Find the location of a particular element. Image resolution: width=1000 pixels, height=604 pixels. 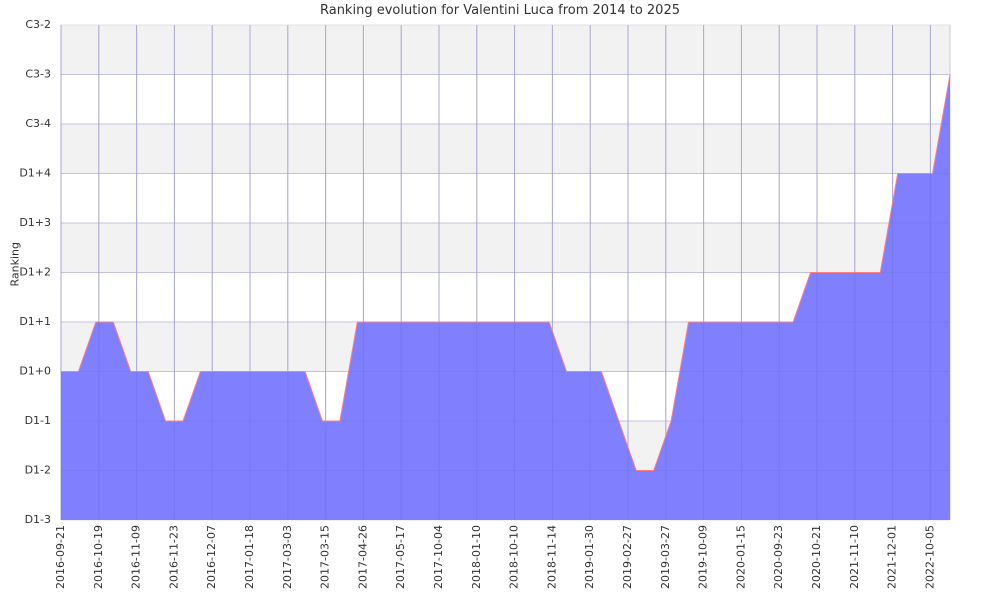

y-tick-label: D1+0 is located at coordinates (35, 371).